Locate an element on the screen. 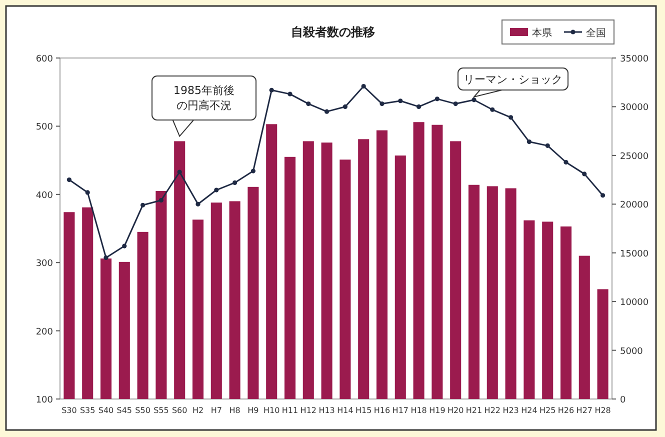  x-tick-label: H8 is located at coordinates (234, 410).